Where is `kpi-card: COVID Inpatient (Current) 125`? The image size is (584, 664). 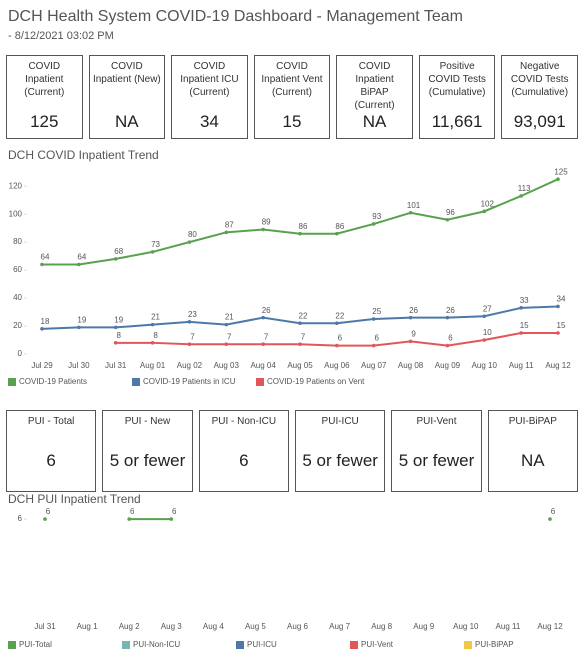 kpi-card: COVID Inpatient (Current) 125 is located at coordinates (44, 97).